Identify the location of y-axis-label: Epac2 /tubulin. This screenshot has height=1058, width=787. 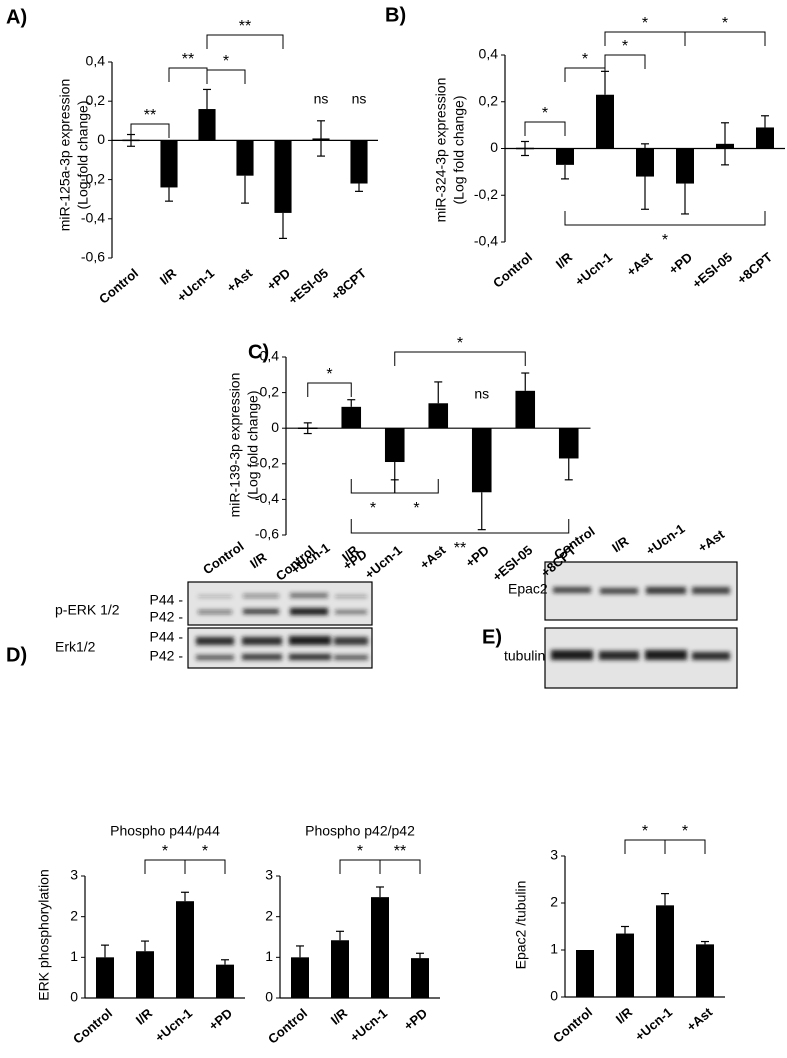
(521, 925).